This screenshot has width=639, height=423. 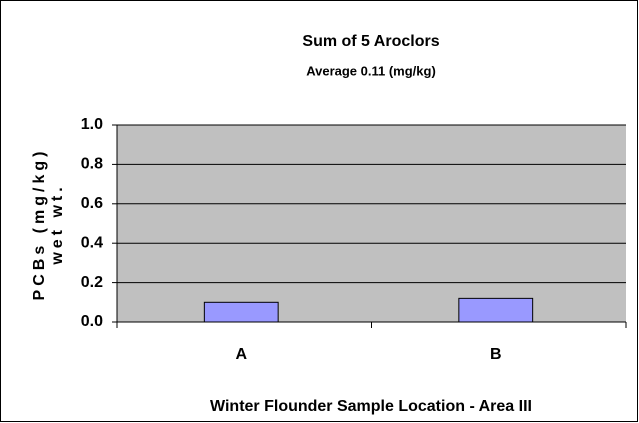 What do you see at coordinates (496, 354) in the screenshot?
I see `x-tick-label: B` at bounding box center [496, 354].